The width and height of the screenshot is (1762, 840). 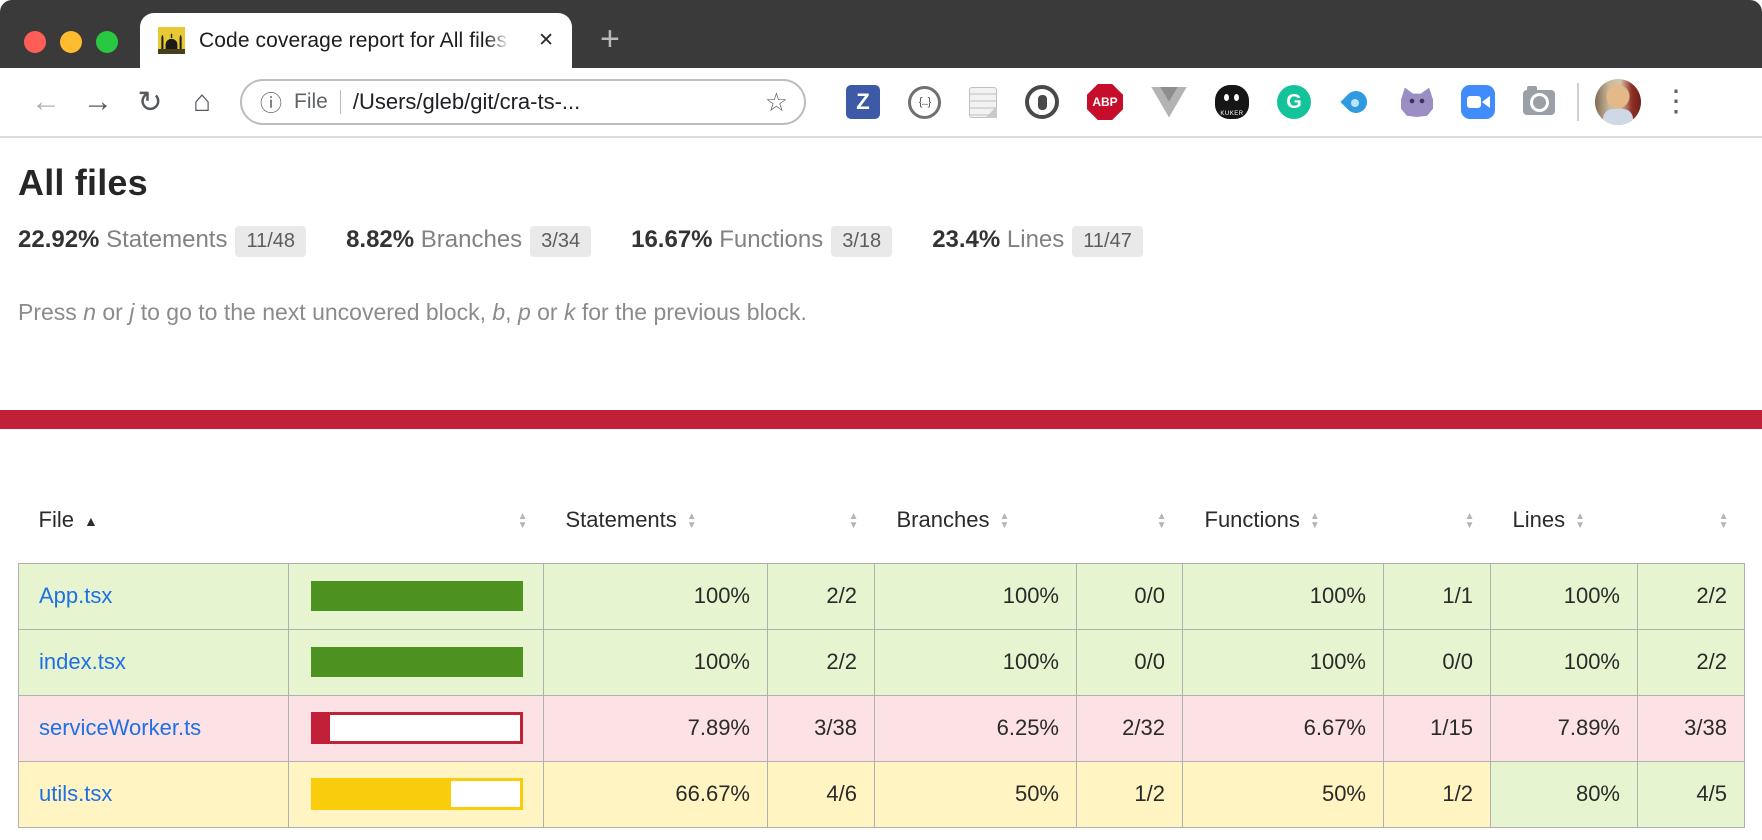 What do you see at coordinates (546, 40) in the screenshot?
I see `tab-close-icon: ✕` at bounding box center [546, 40].